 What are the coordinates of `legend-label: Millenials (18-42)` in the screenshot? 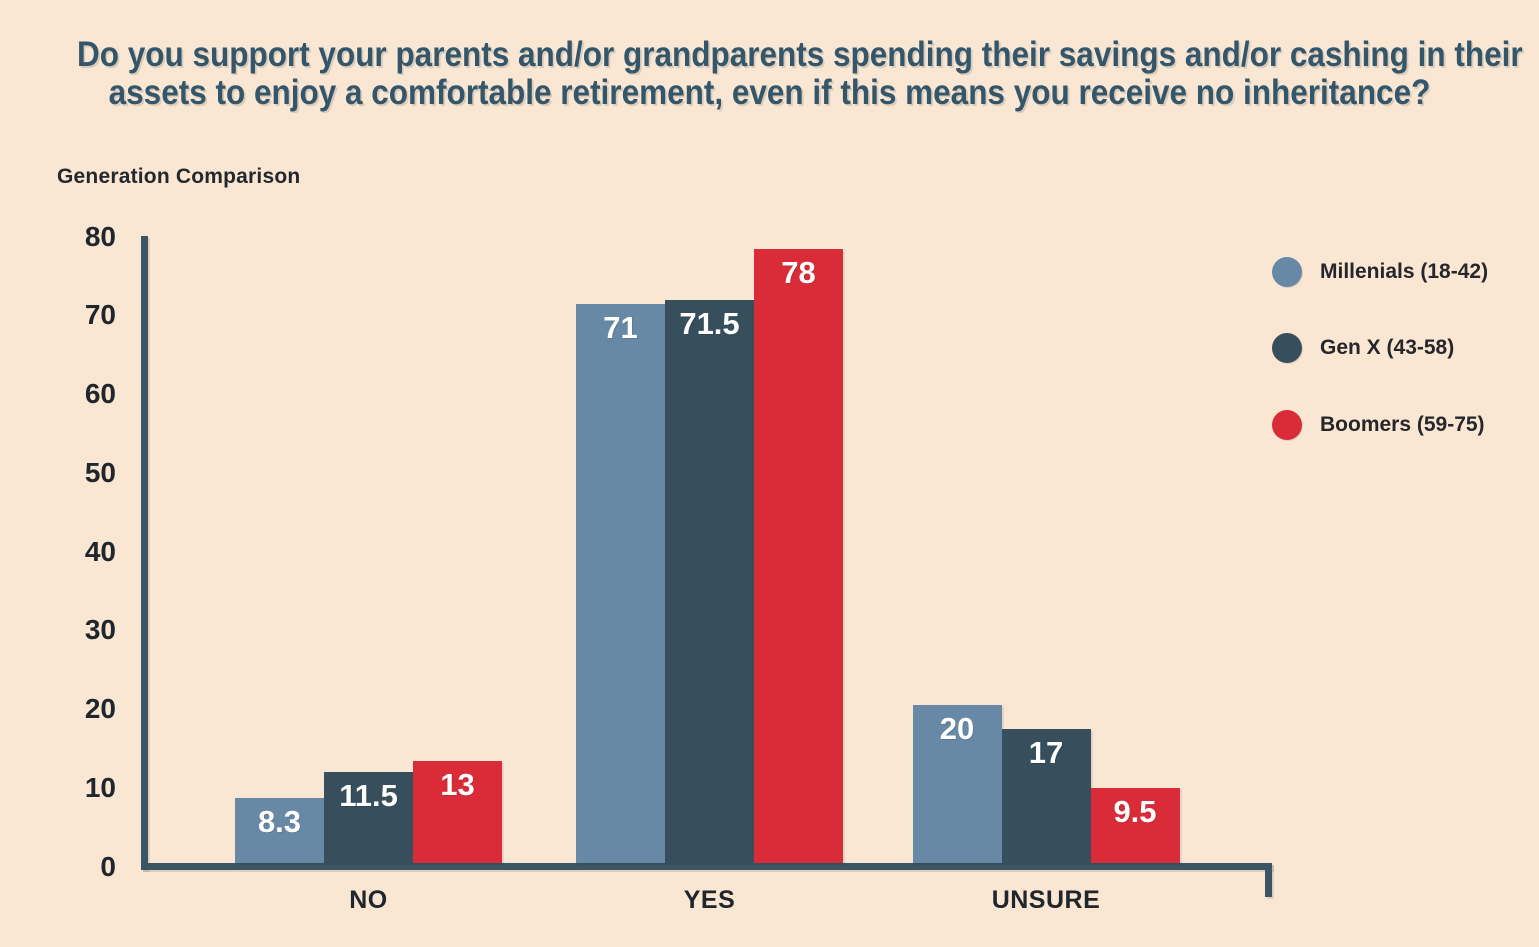 It's located at (1404, 271).